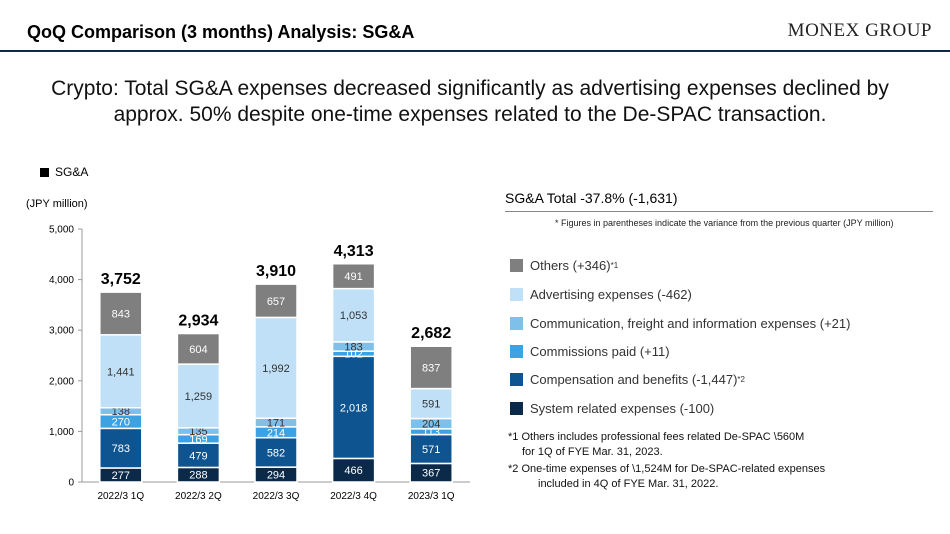 This screenshot has height=534, width=950. I want to click on category-legend-item: Advertising expenses (-462), so click(601, 294).